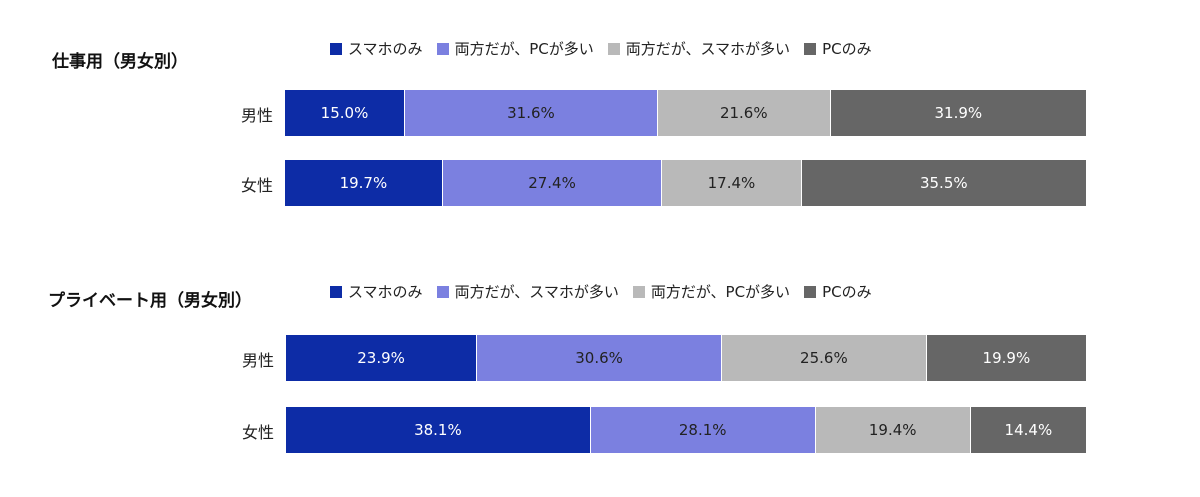  I want to click on data-label: 17.4%, so click(731, 183).